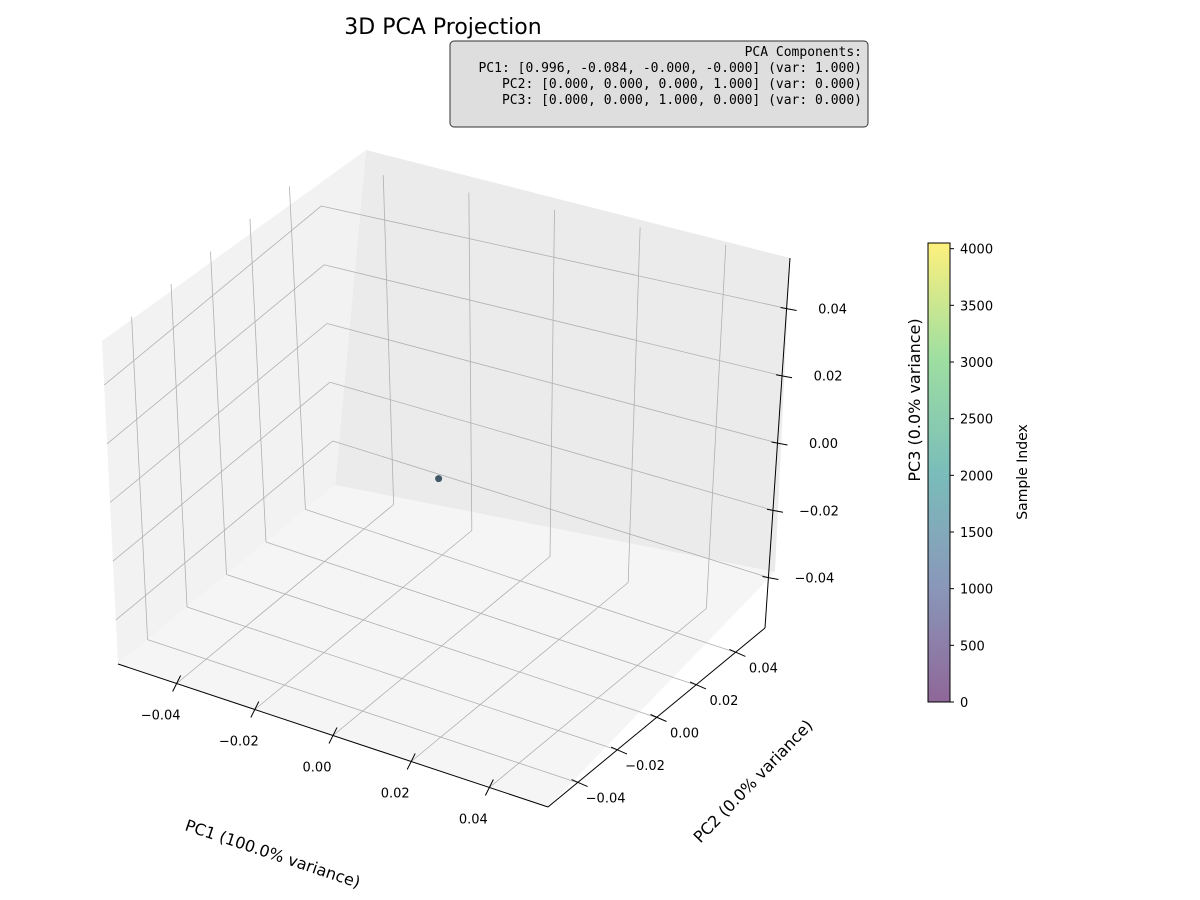 The image size is (1200, 900). I want to click on z-tick-label-1: −0.02, so click(819, 511).